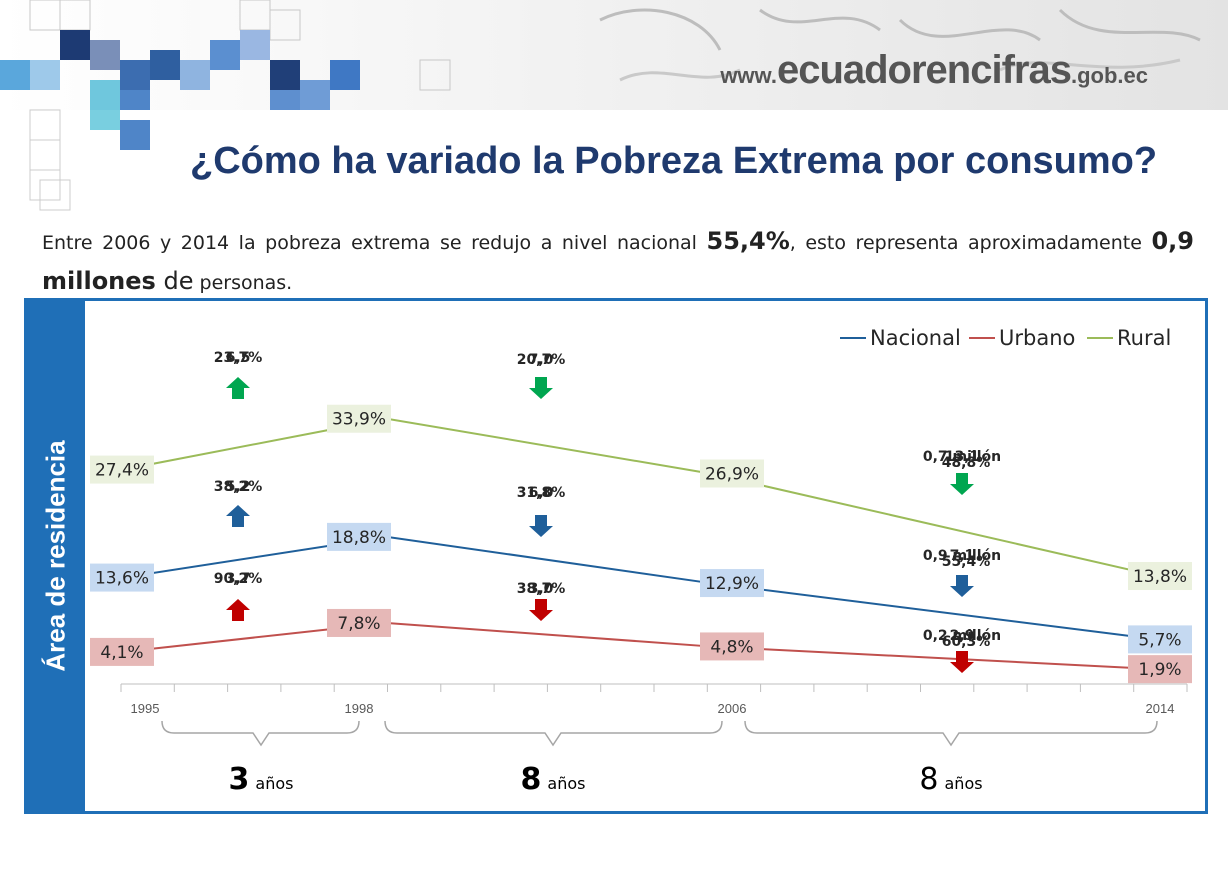 The width and height of the screenshot is (1228, 869). I want to click on legend-label-rural: Rural, so click(1144, 338).